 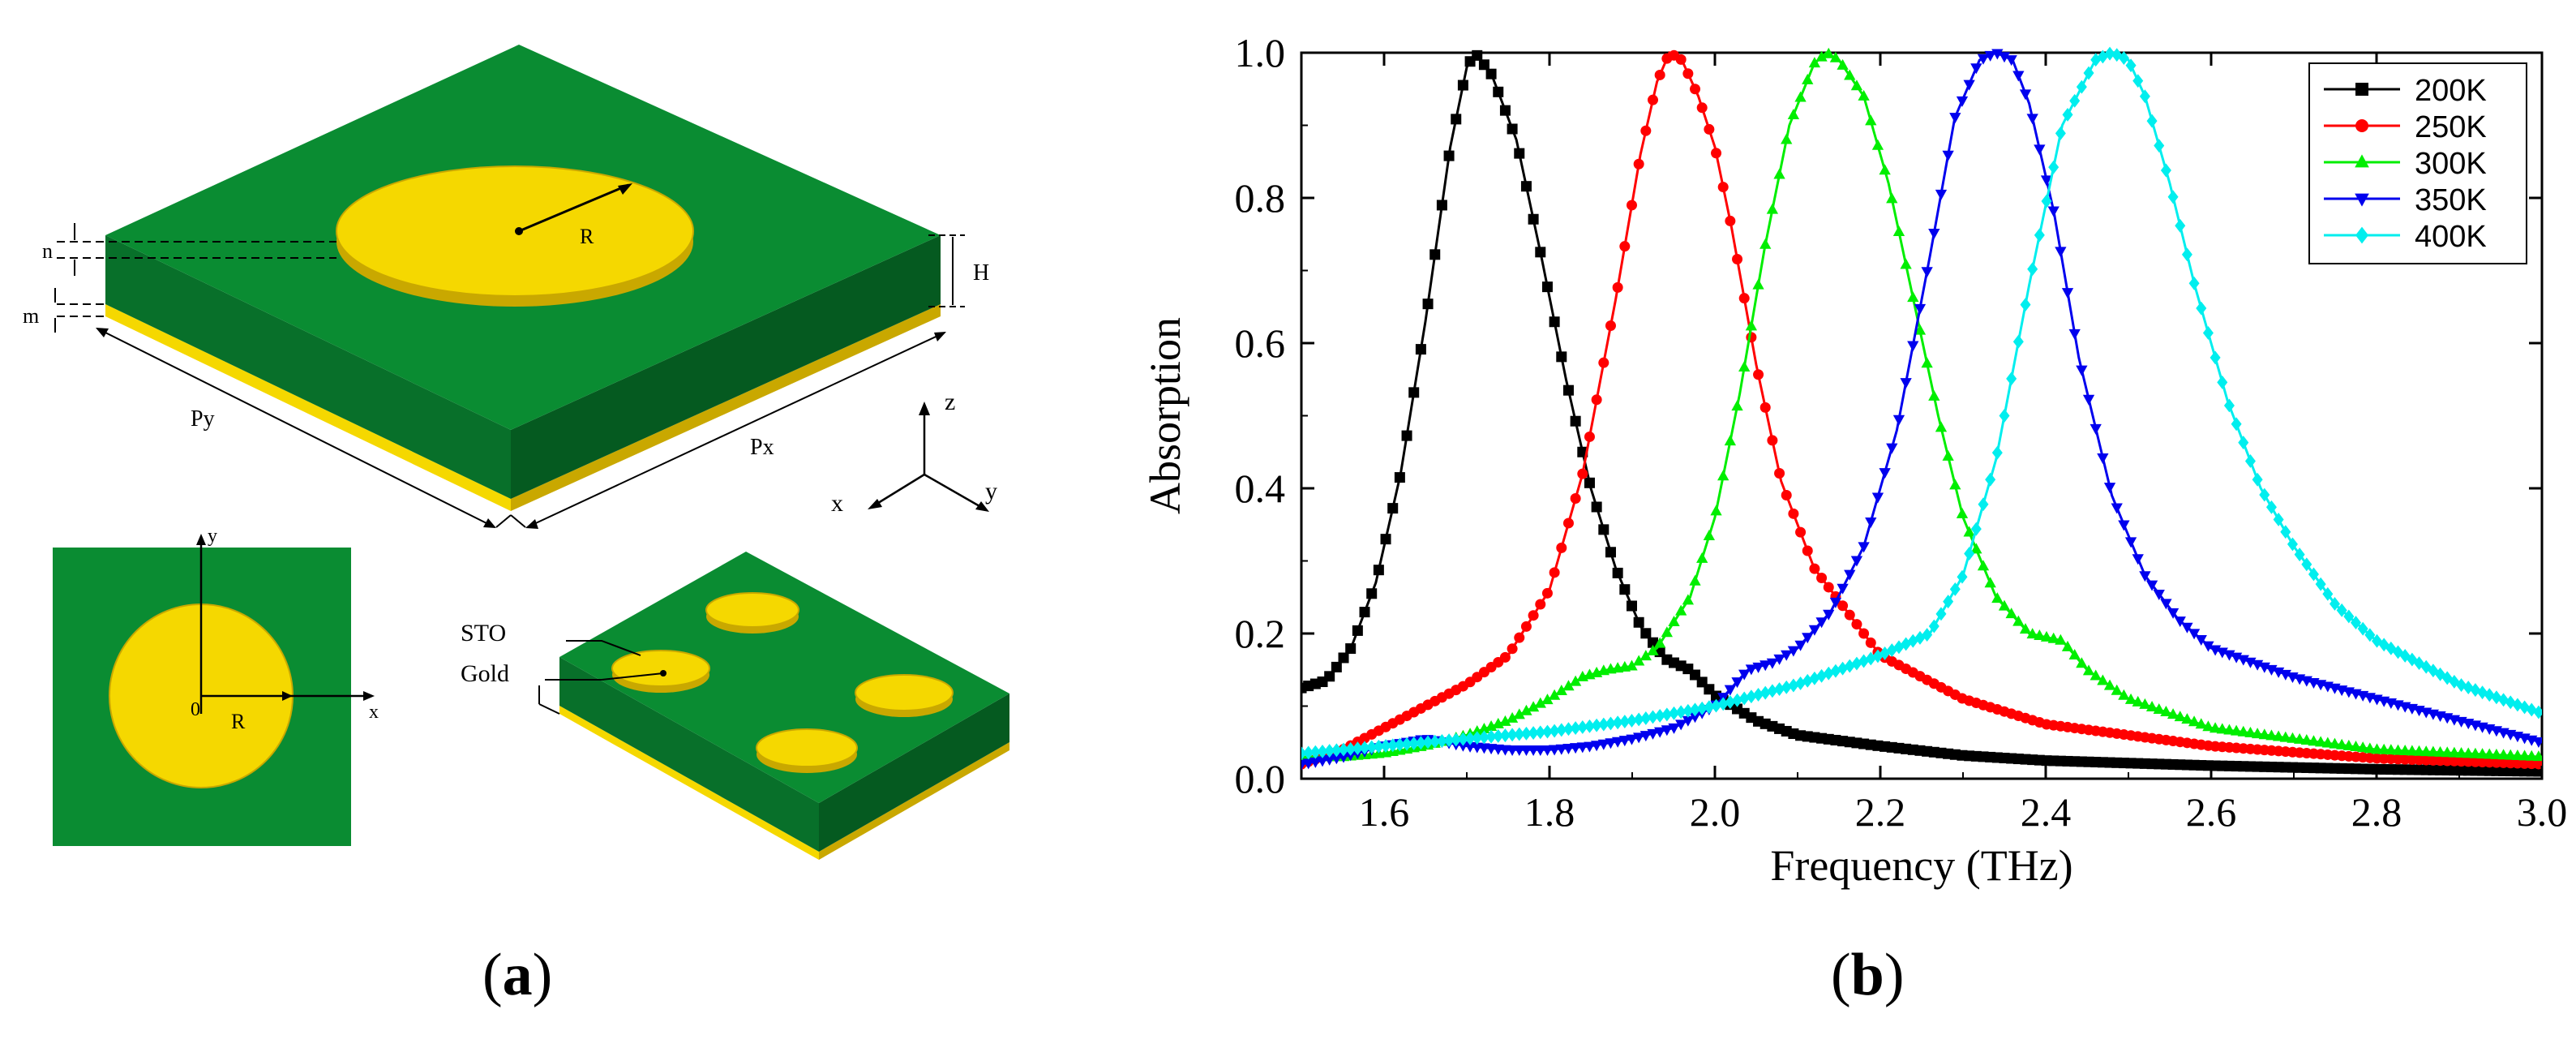 I want to click on legend-label-400K: 400K, so click(x=2451, y=237).